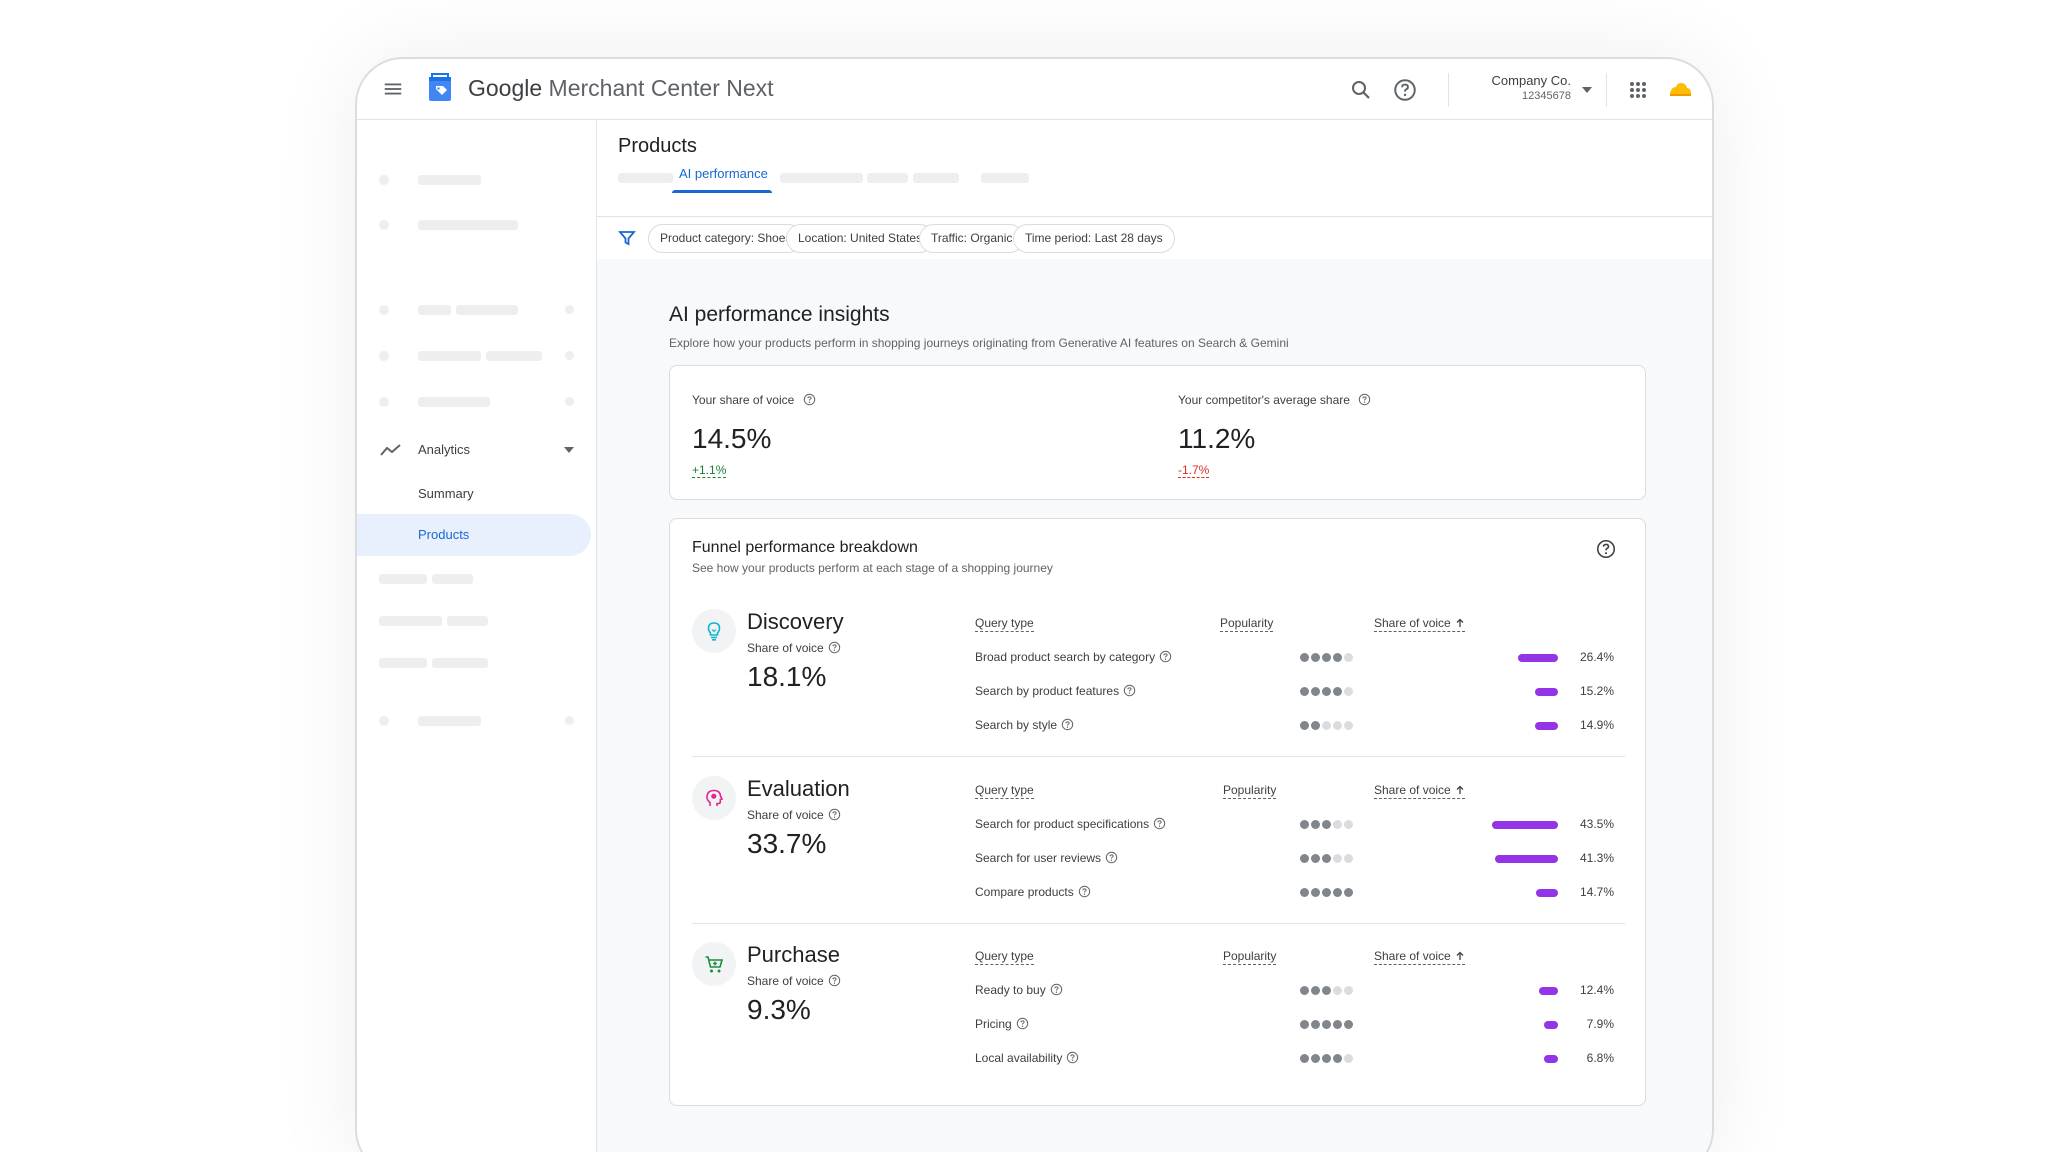 The height and width of the screenshot is (1152, 2048). I want to click on nav-item-placeholder-dot, so click(569, 355).